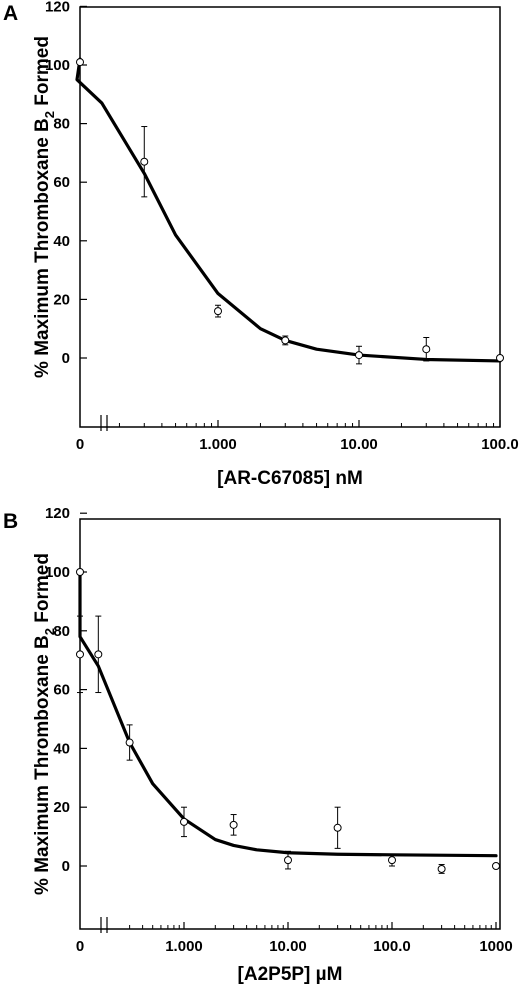 The width and height of the screenshot is (520, 993). Describe the element at coordinates (44, 207) in the screenshot. I see `panel-a-ylabel: % Maximum Thromboxane B2 Formed` at that location.